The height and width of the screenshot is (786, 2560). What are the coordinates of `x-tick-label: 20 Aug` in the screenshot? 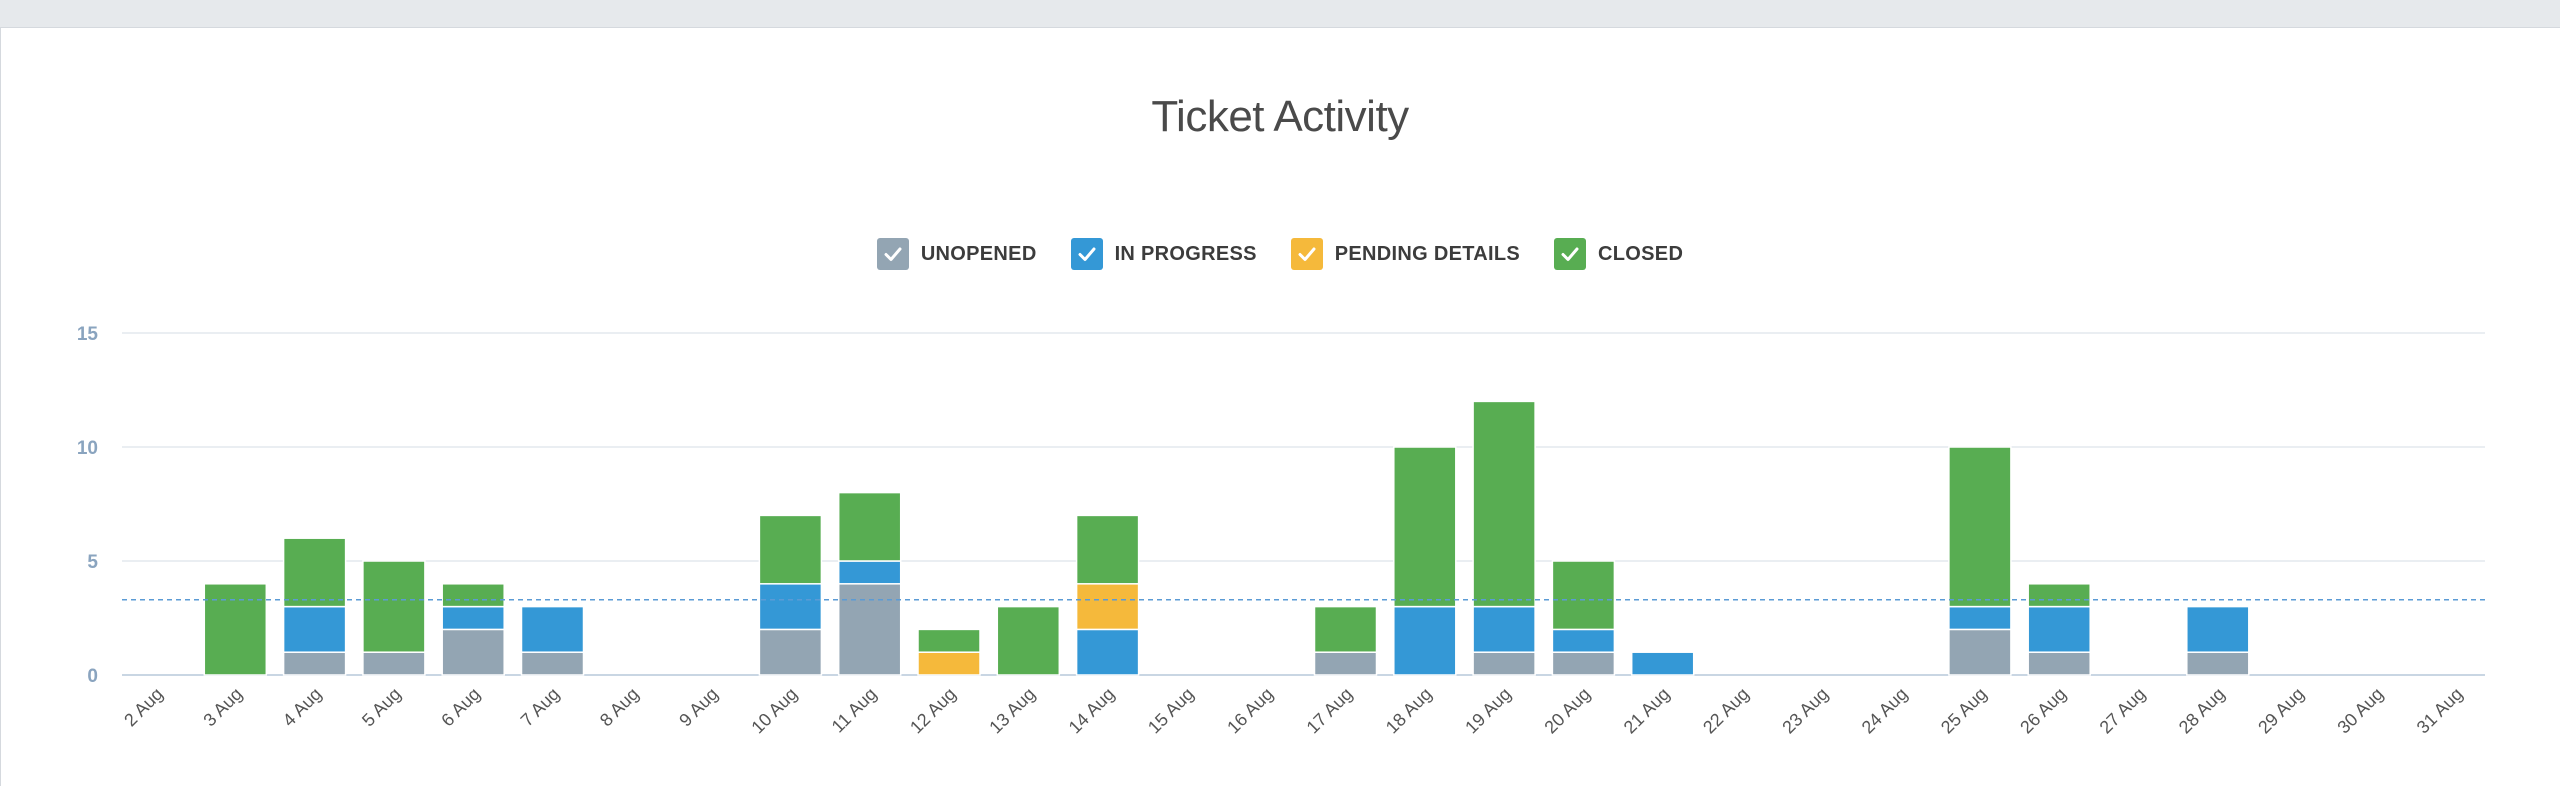 It's located at (1567, 711).